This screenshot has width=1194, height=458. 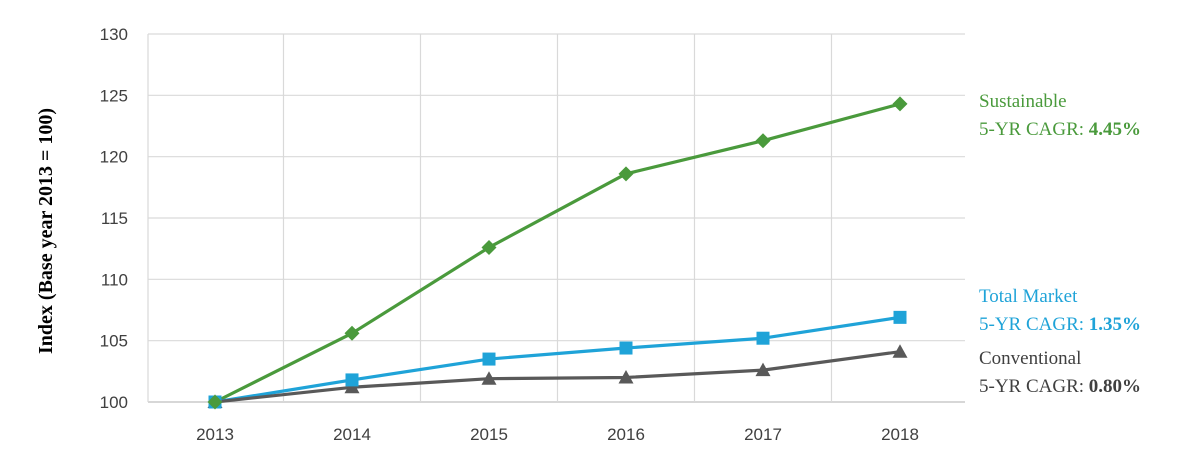 I want to click on x-tick-label: 2018, so click(x=900, y=434).